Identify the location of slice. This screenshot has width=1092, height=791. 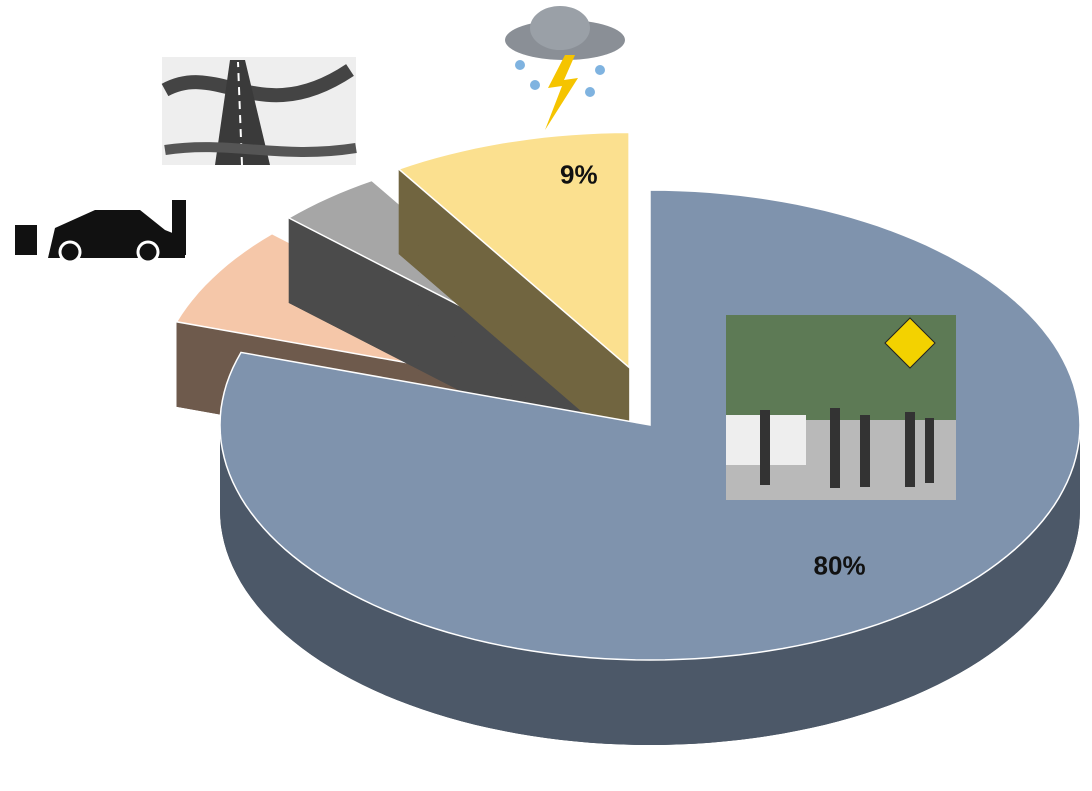
(513, 250).